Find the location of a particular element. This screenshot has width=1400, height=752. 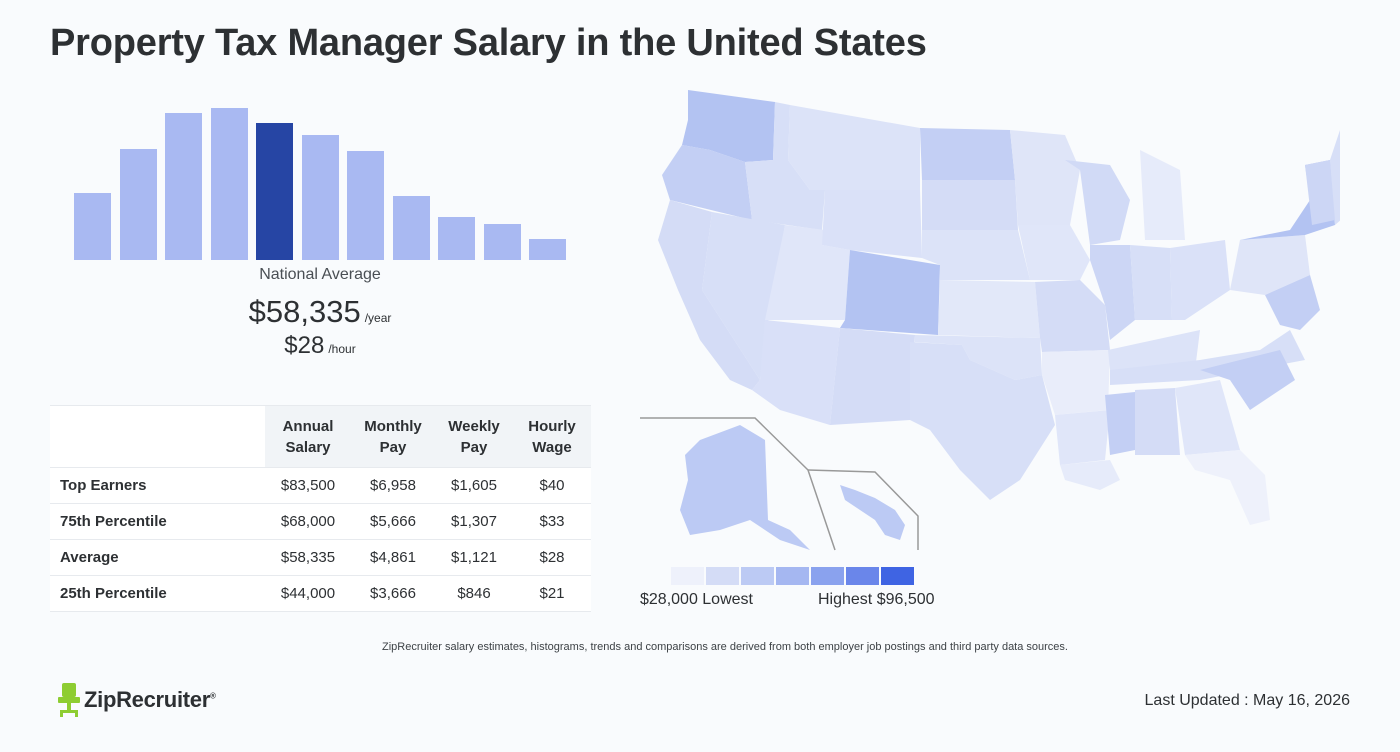

cell-monthly: $4,861 is located at coordinates (393, 557).